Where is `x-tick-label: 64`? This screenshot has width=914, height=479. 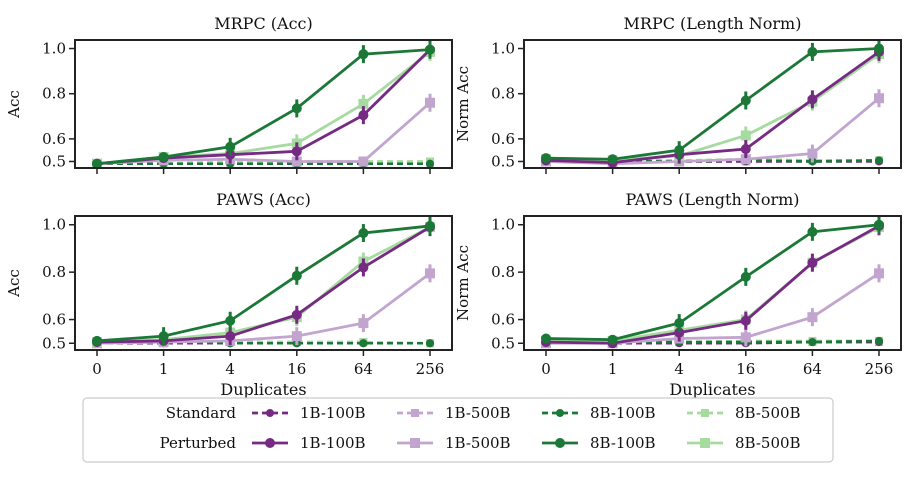 x-tick-label: 64 is located at coordinates (363, 369).